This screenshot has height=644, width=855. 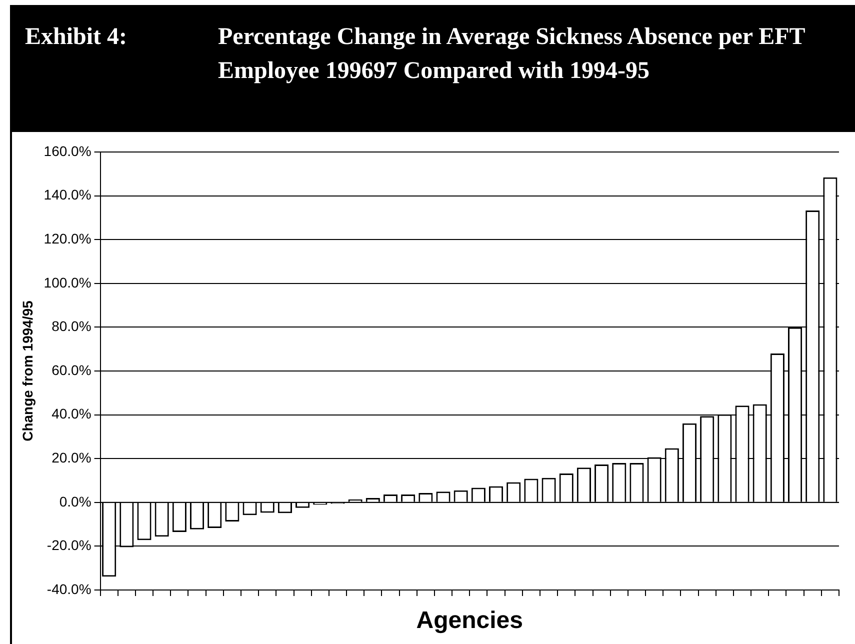 What do you see at coordinates (72, 457) in the screenshot?
I see `y-tick-label: 20.0%` at bounding box center [72, 457].